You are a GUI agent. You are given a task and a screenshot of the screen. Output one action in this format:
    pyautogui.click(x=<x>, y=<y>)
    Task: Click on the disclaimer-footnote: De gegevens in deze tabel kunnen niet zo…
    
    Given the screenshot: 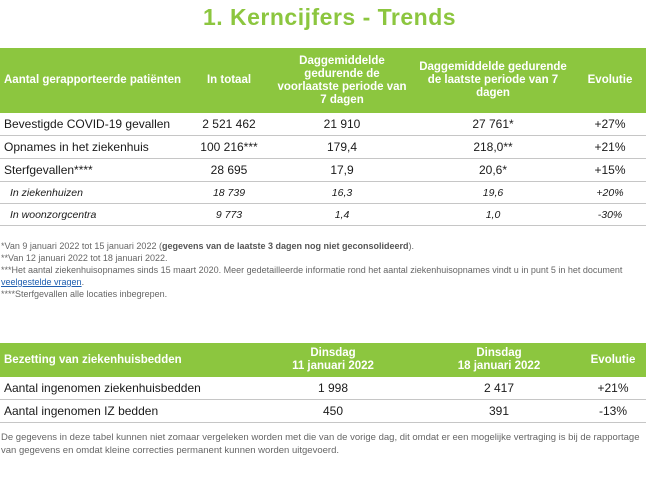 What is the action you would take?
    pyautogui.click(x=320, y=444)
    